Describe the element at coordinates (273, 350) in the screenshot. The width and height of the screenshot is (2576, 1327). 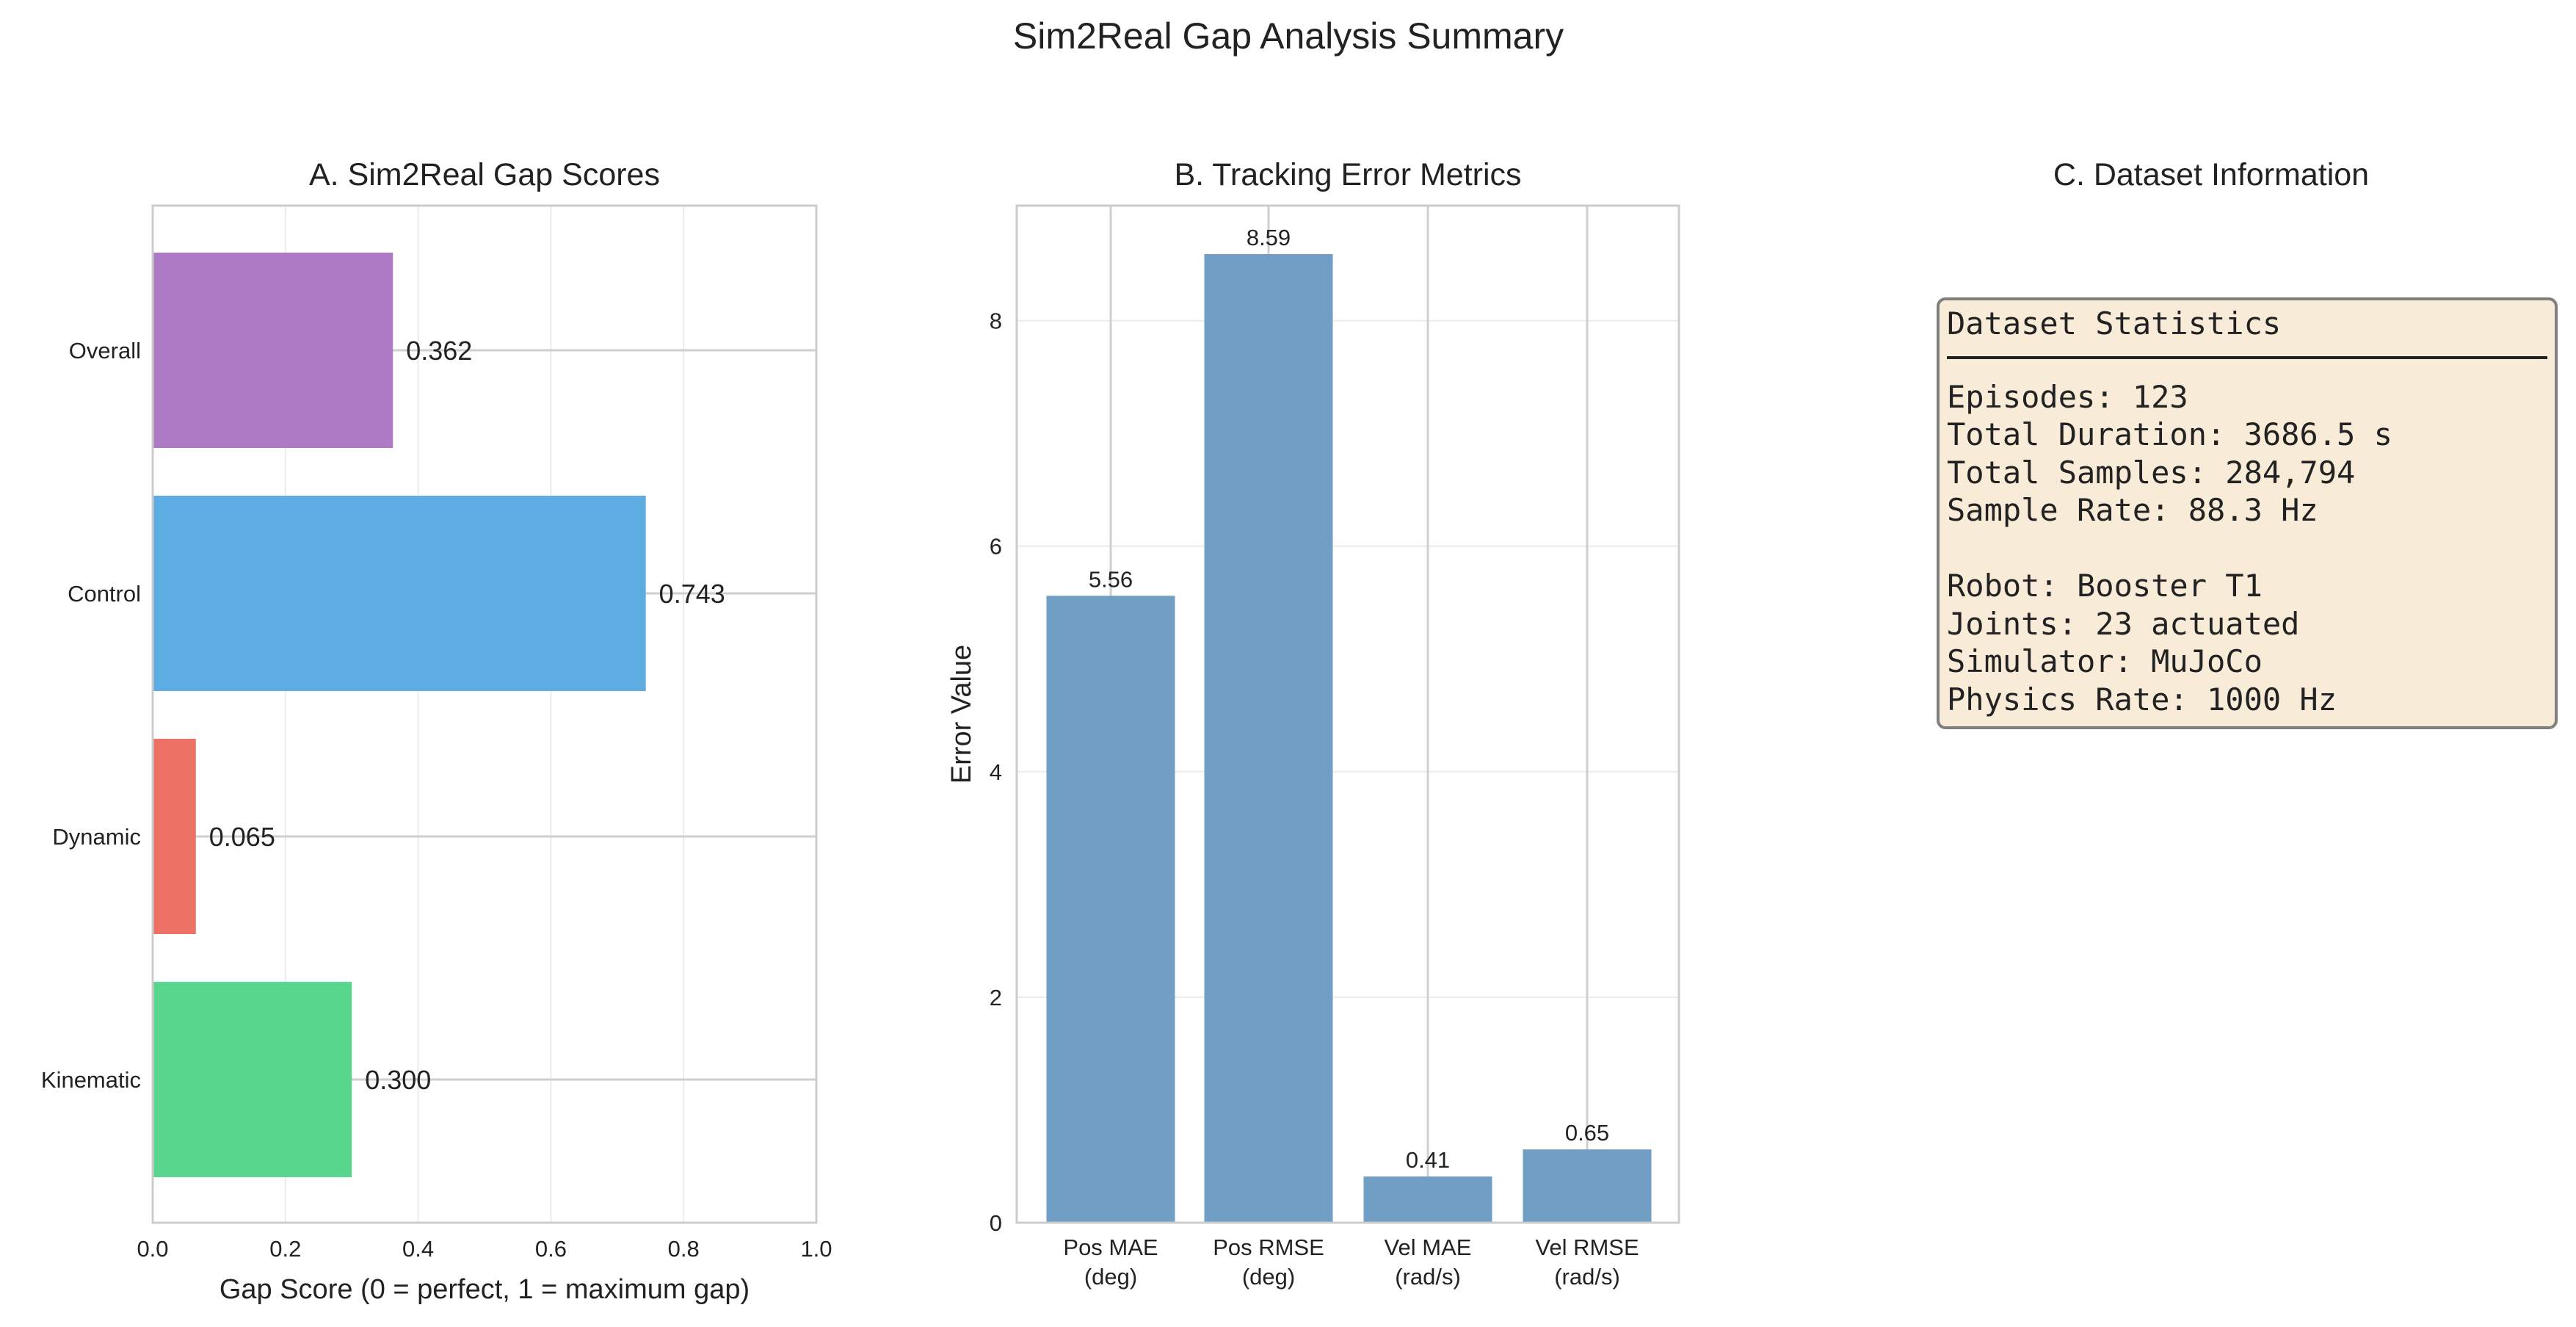
I see `bar-overall` at that location.